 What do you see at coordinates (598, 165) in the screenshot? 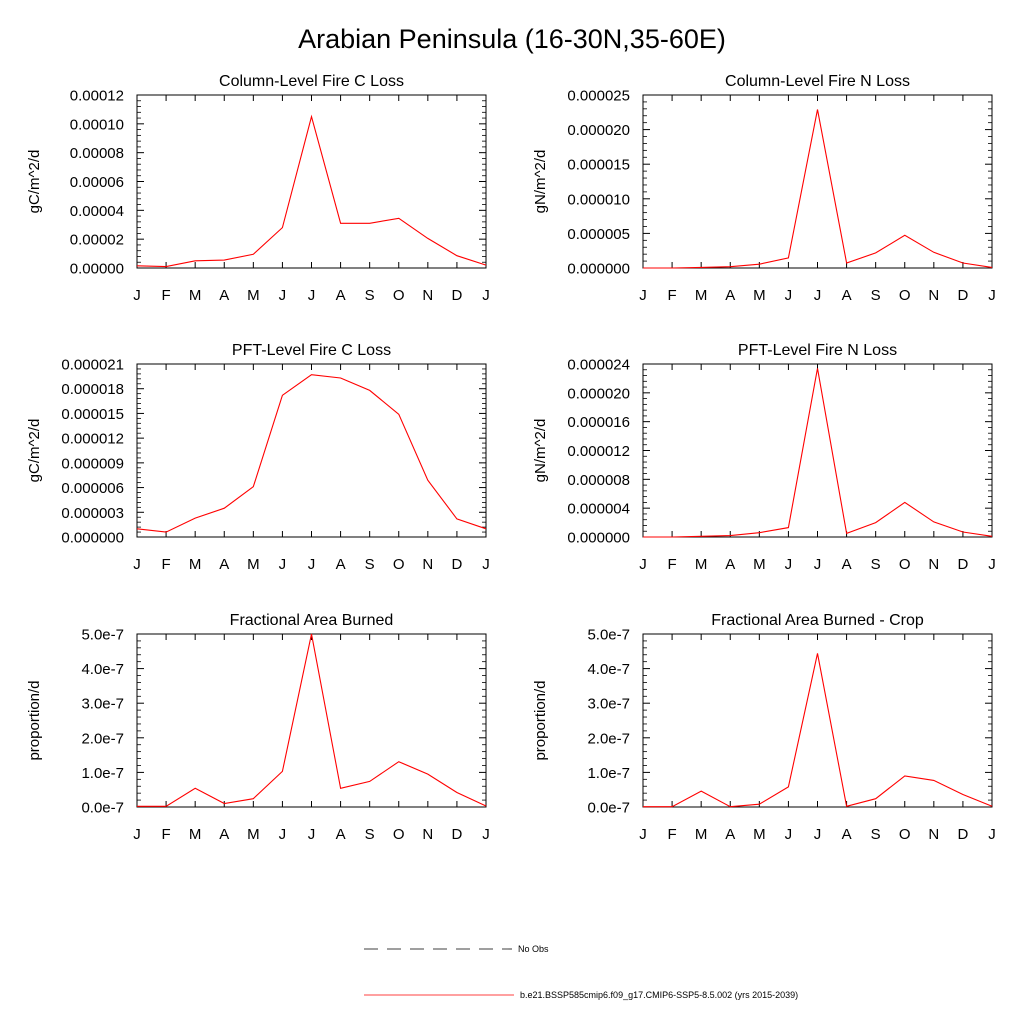
I see `y-tick-label: 0.000015` at bounding box center [598, 165].